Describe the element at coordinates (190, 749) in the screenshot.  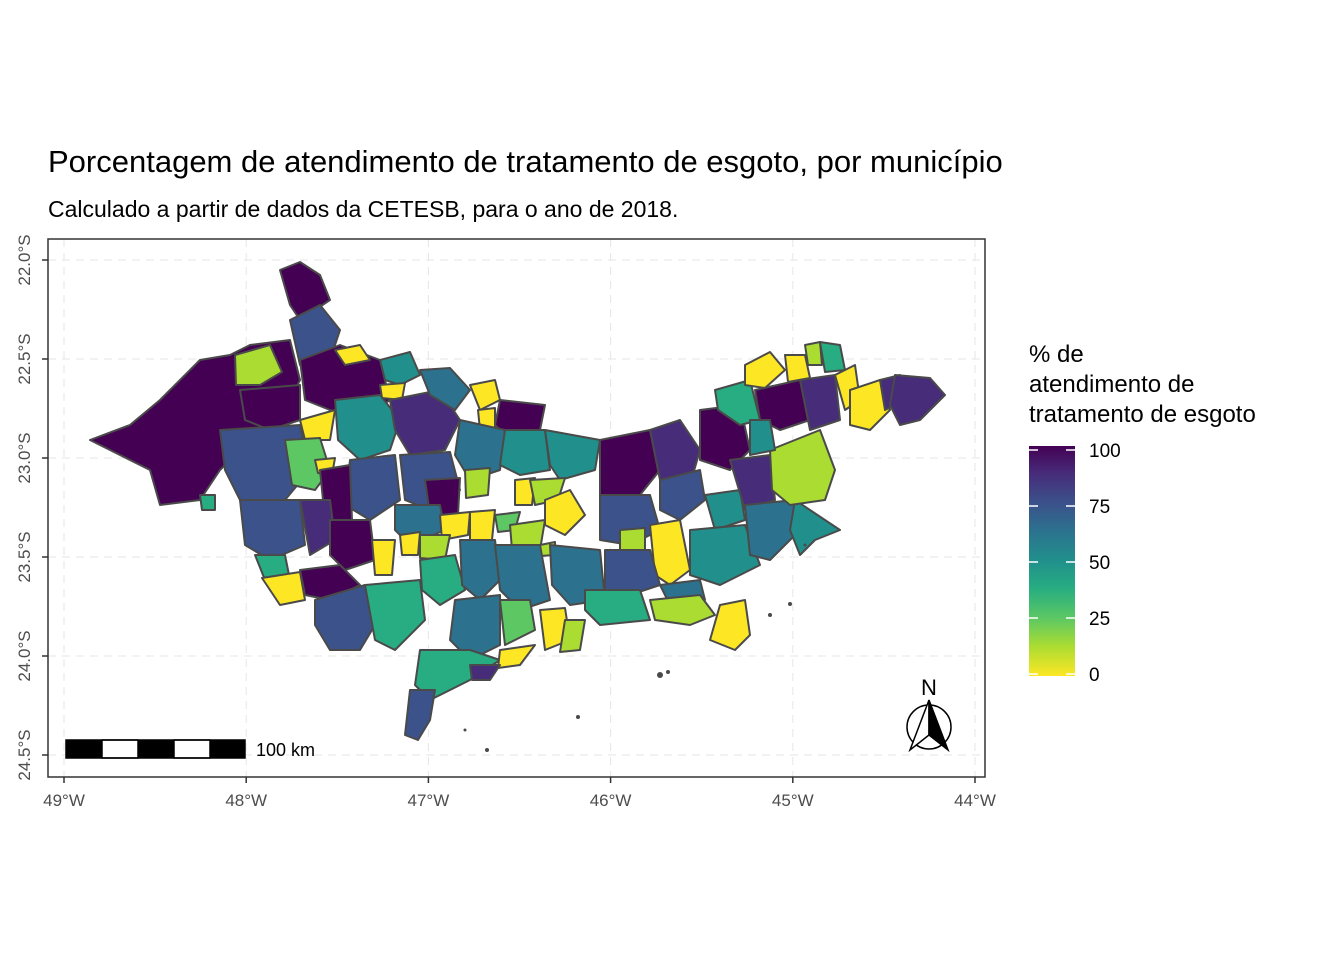
I see `scale-bar: 100 km` at that location.